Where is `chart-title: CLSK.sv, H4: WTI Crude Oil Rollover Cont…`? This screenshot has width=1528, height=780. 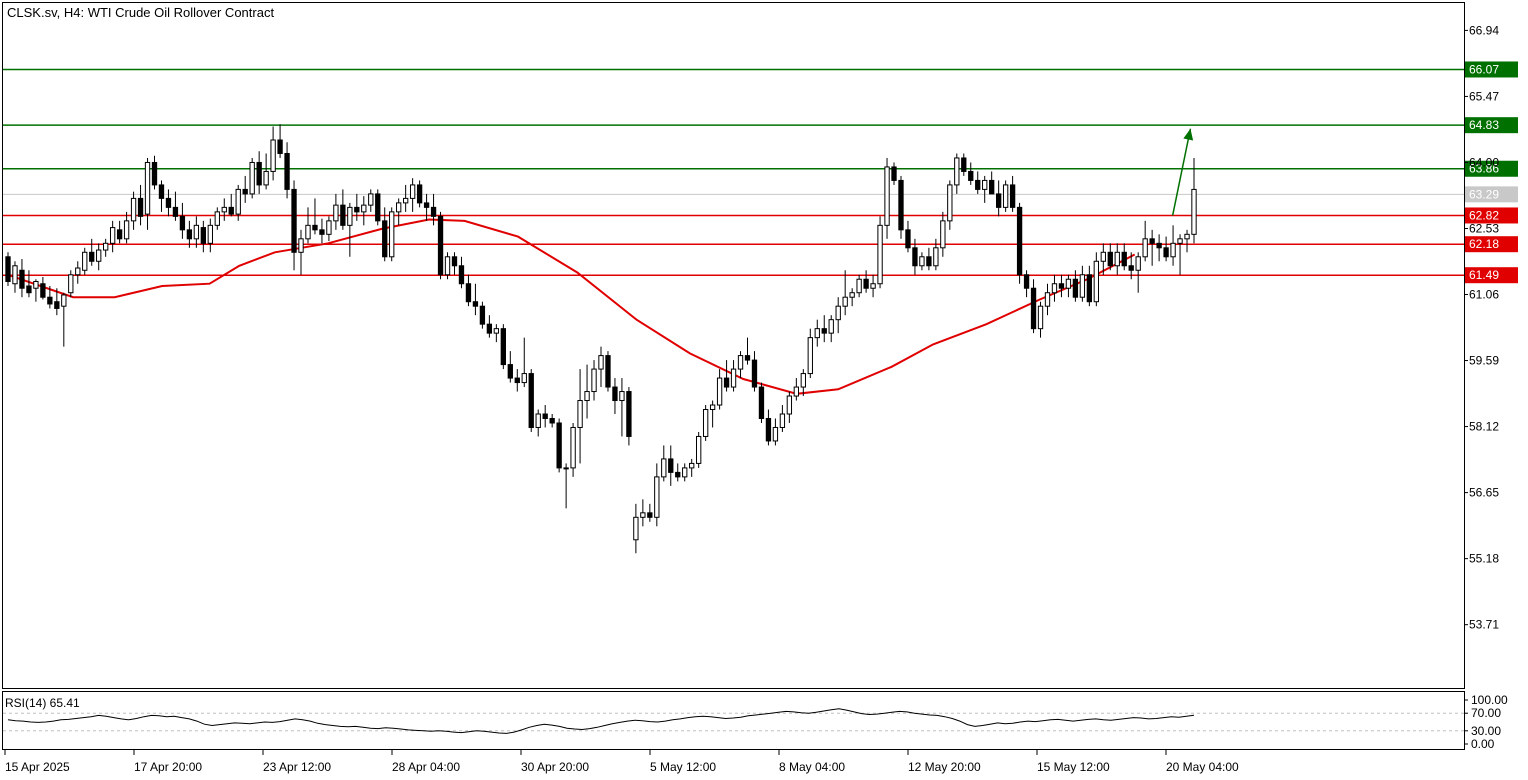 chart-title: CLSK.sv, H4: WTI Crude Oil Rollover Cont… is located at coordinates (140, 12).